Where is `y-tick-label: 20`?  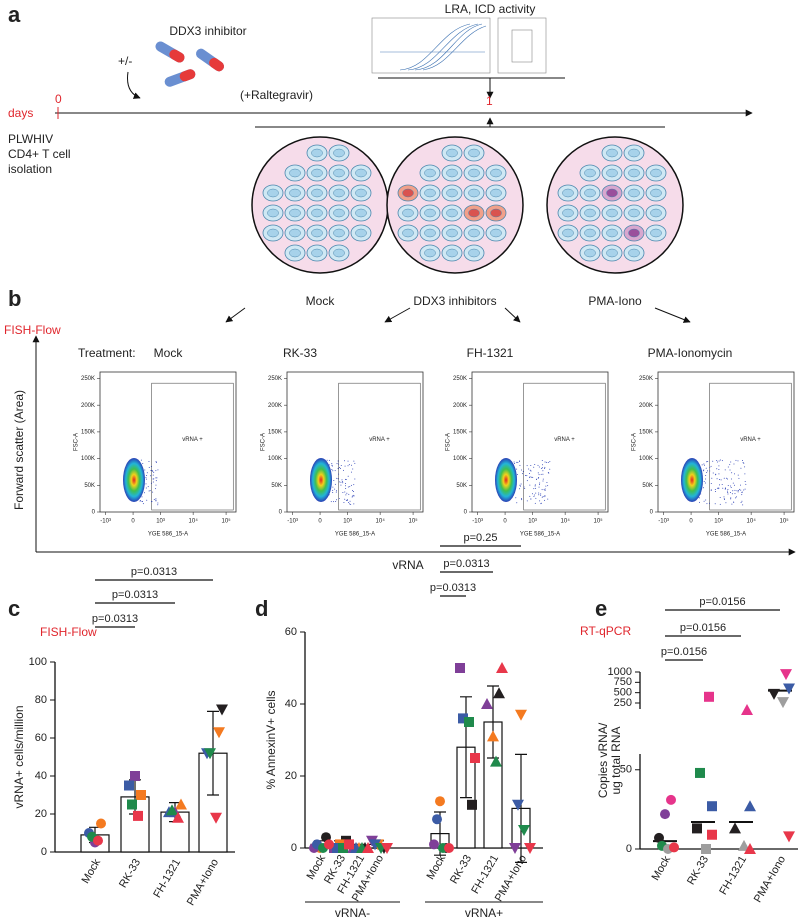 y-tick-label: 20 is located at coordinates (41, 814).